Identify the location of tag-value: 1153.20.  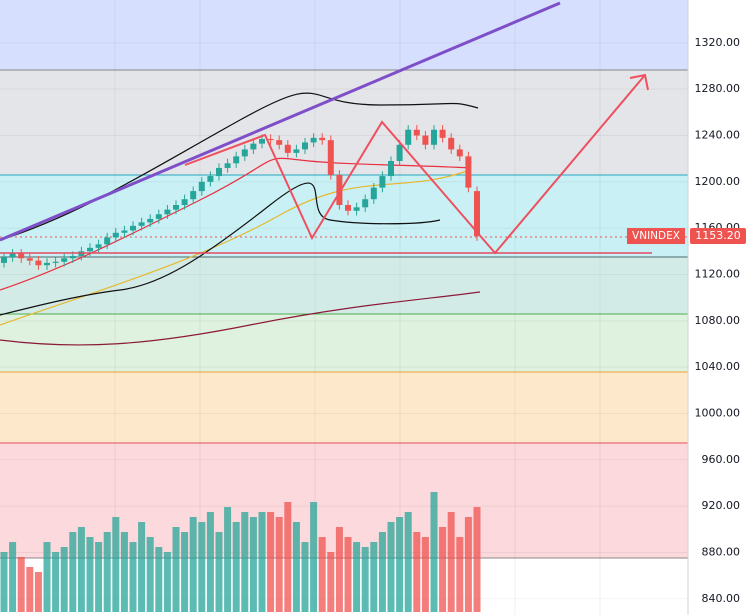
(718, 235).